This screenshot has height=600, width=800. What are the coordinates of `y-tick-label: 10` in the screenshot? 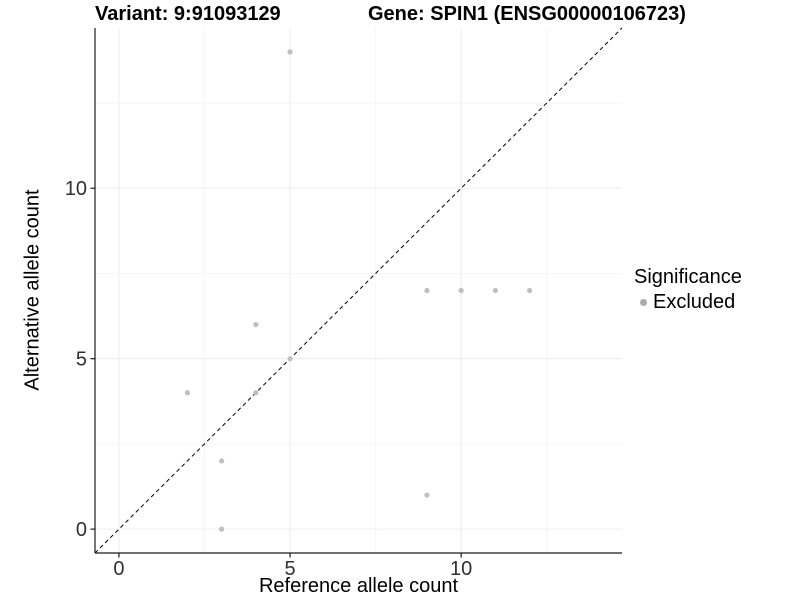 It's located at (76, 189).